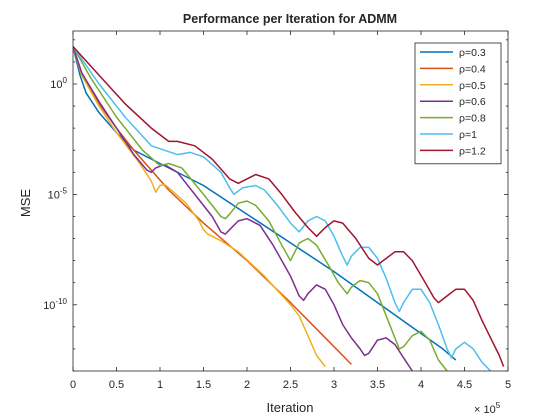  What do you see at coordinates (485, 410) in the screenshot?
I see `x-exponent-base: × 10` at bounding box center [485, 410].